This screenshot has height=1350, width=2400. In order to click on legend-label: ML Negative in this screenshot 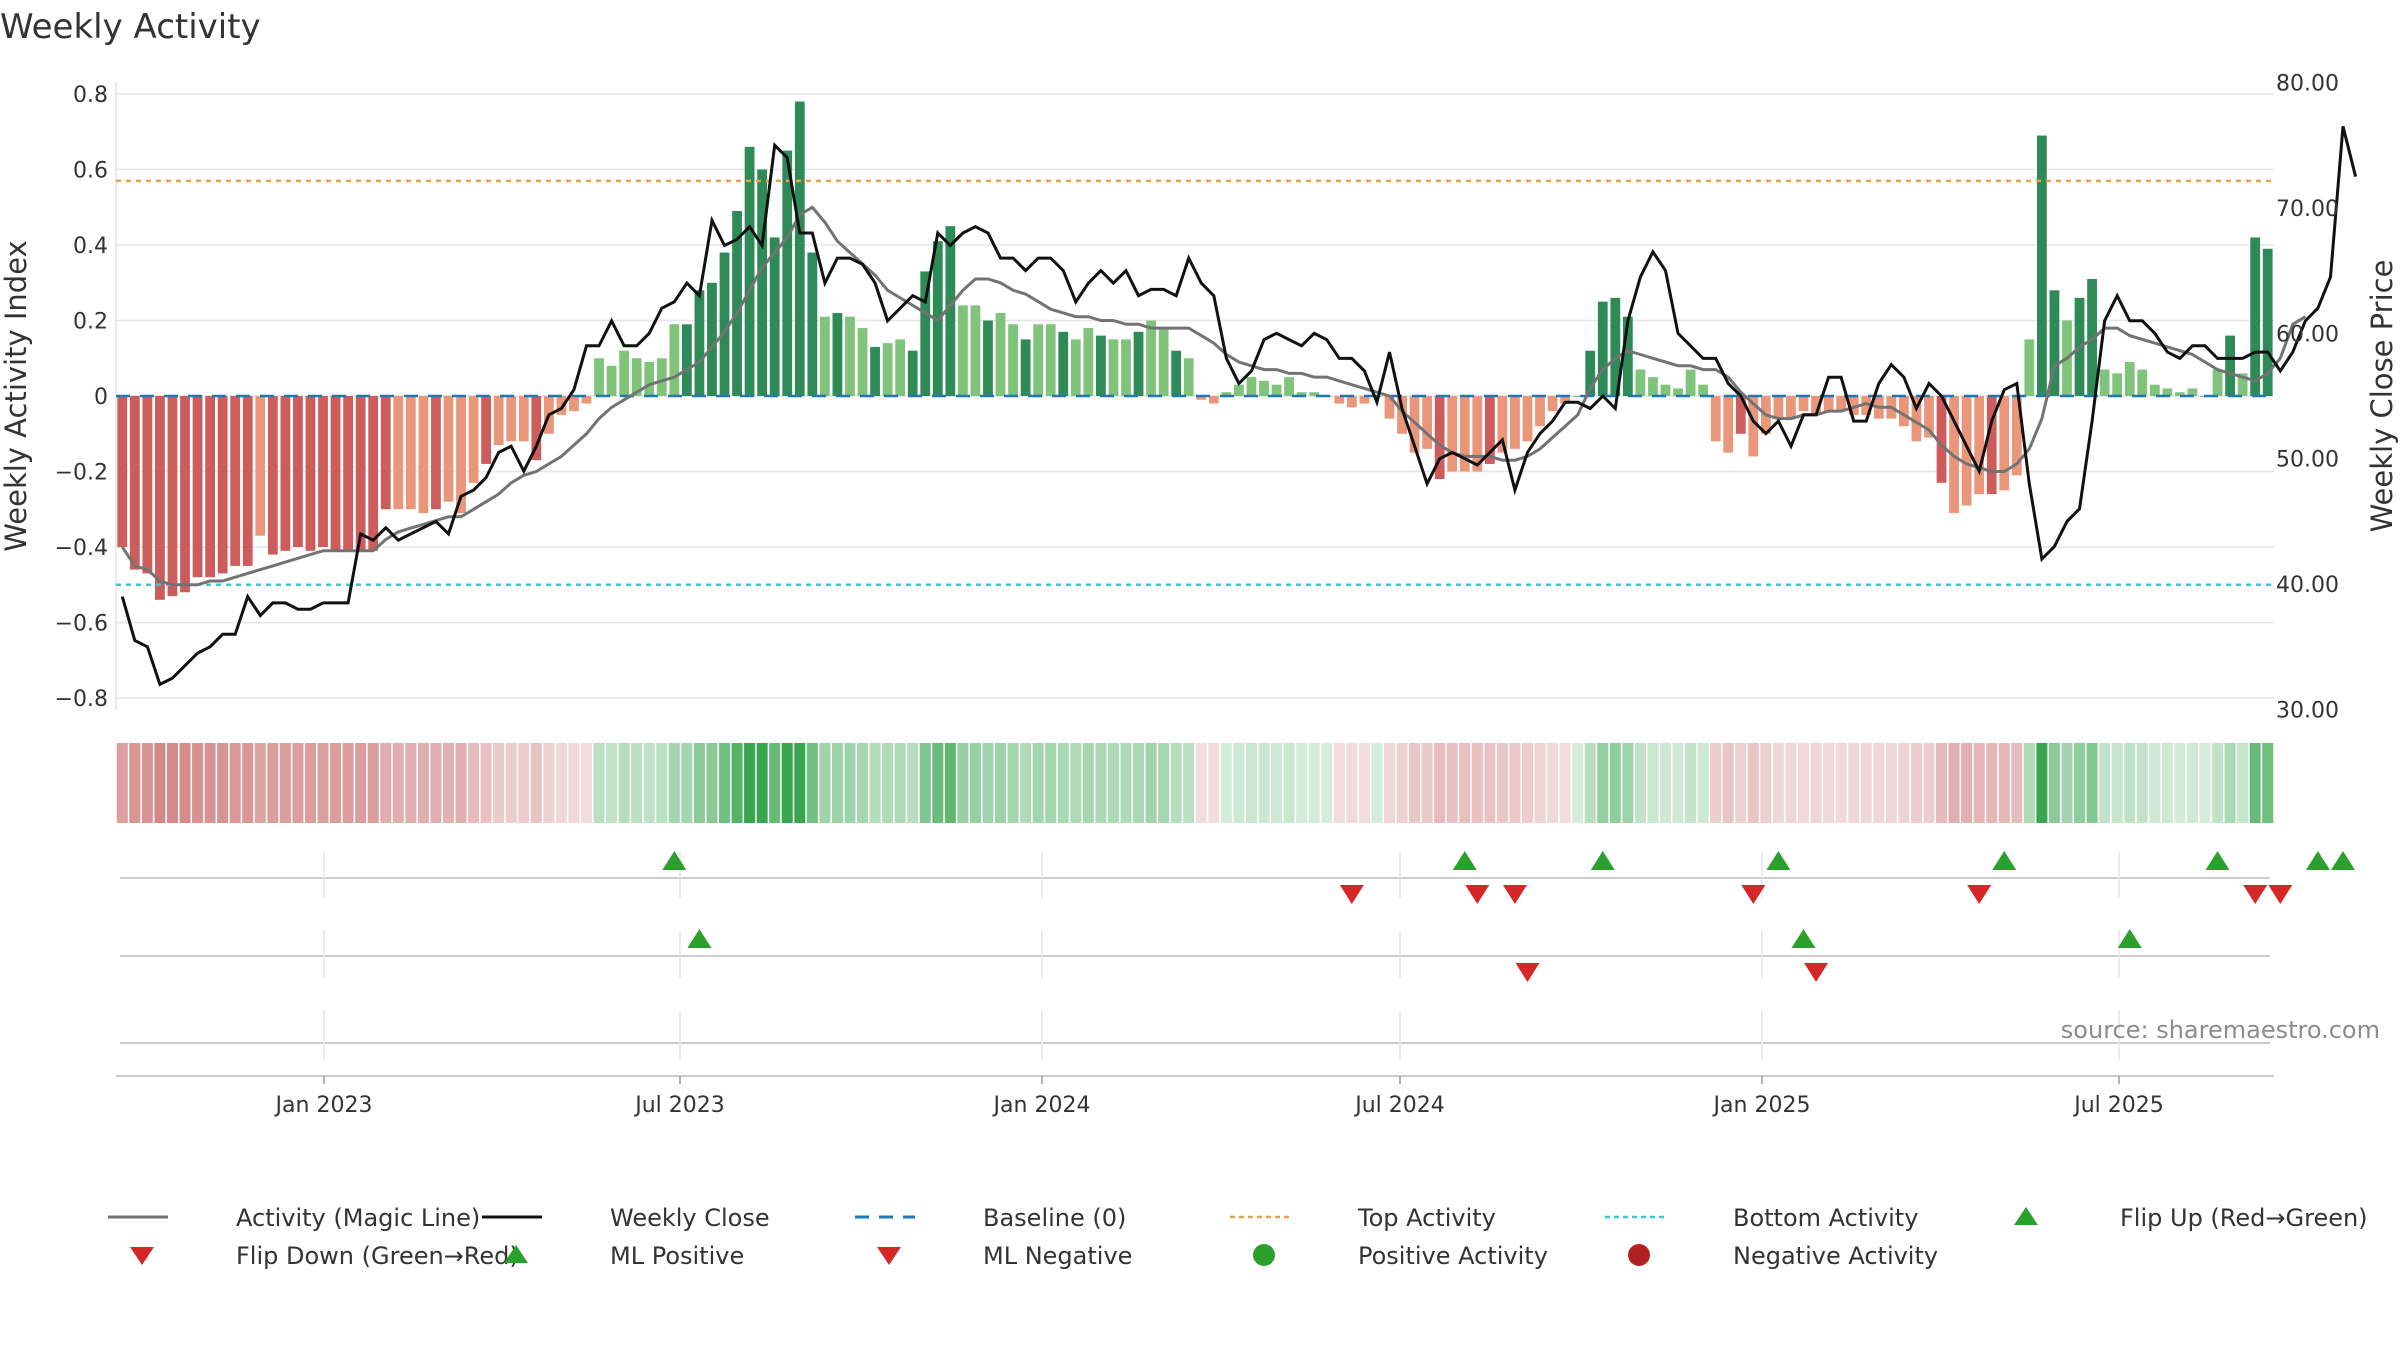, I will do `click(1057, 1256)`.